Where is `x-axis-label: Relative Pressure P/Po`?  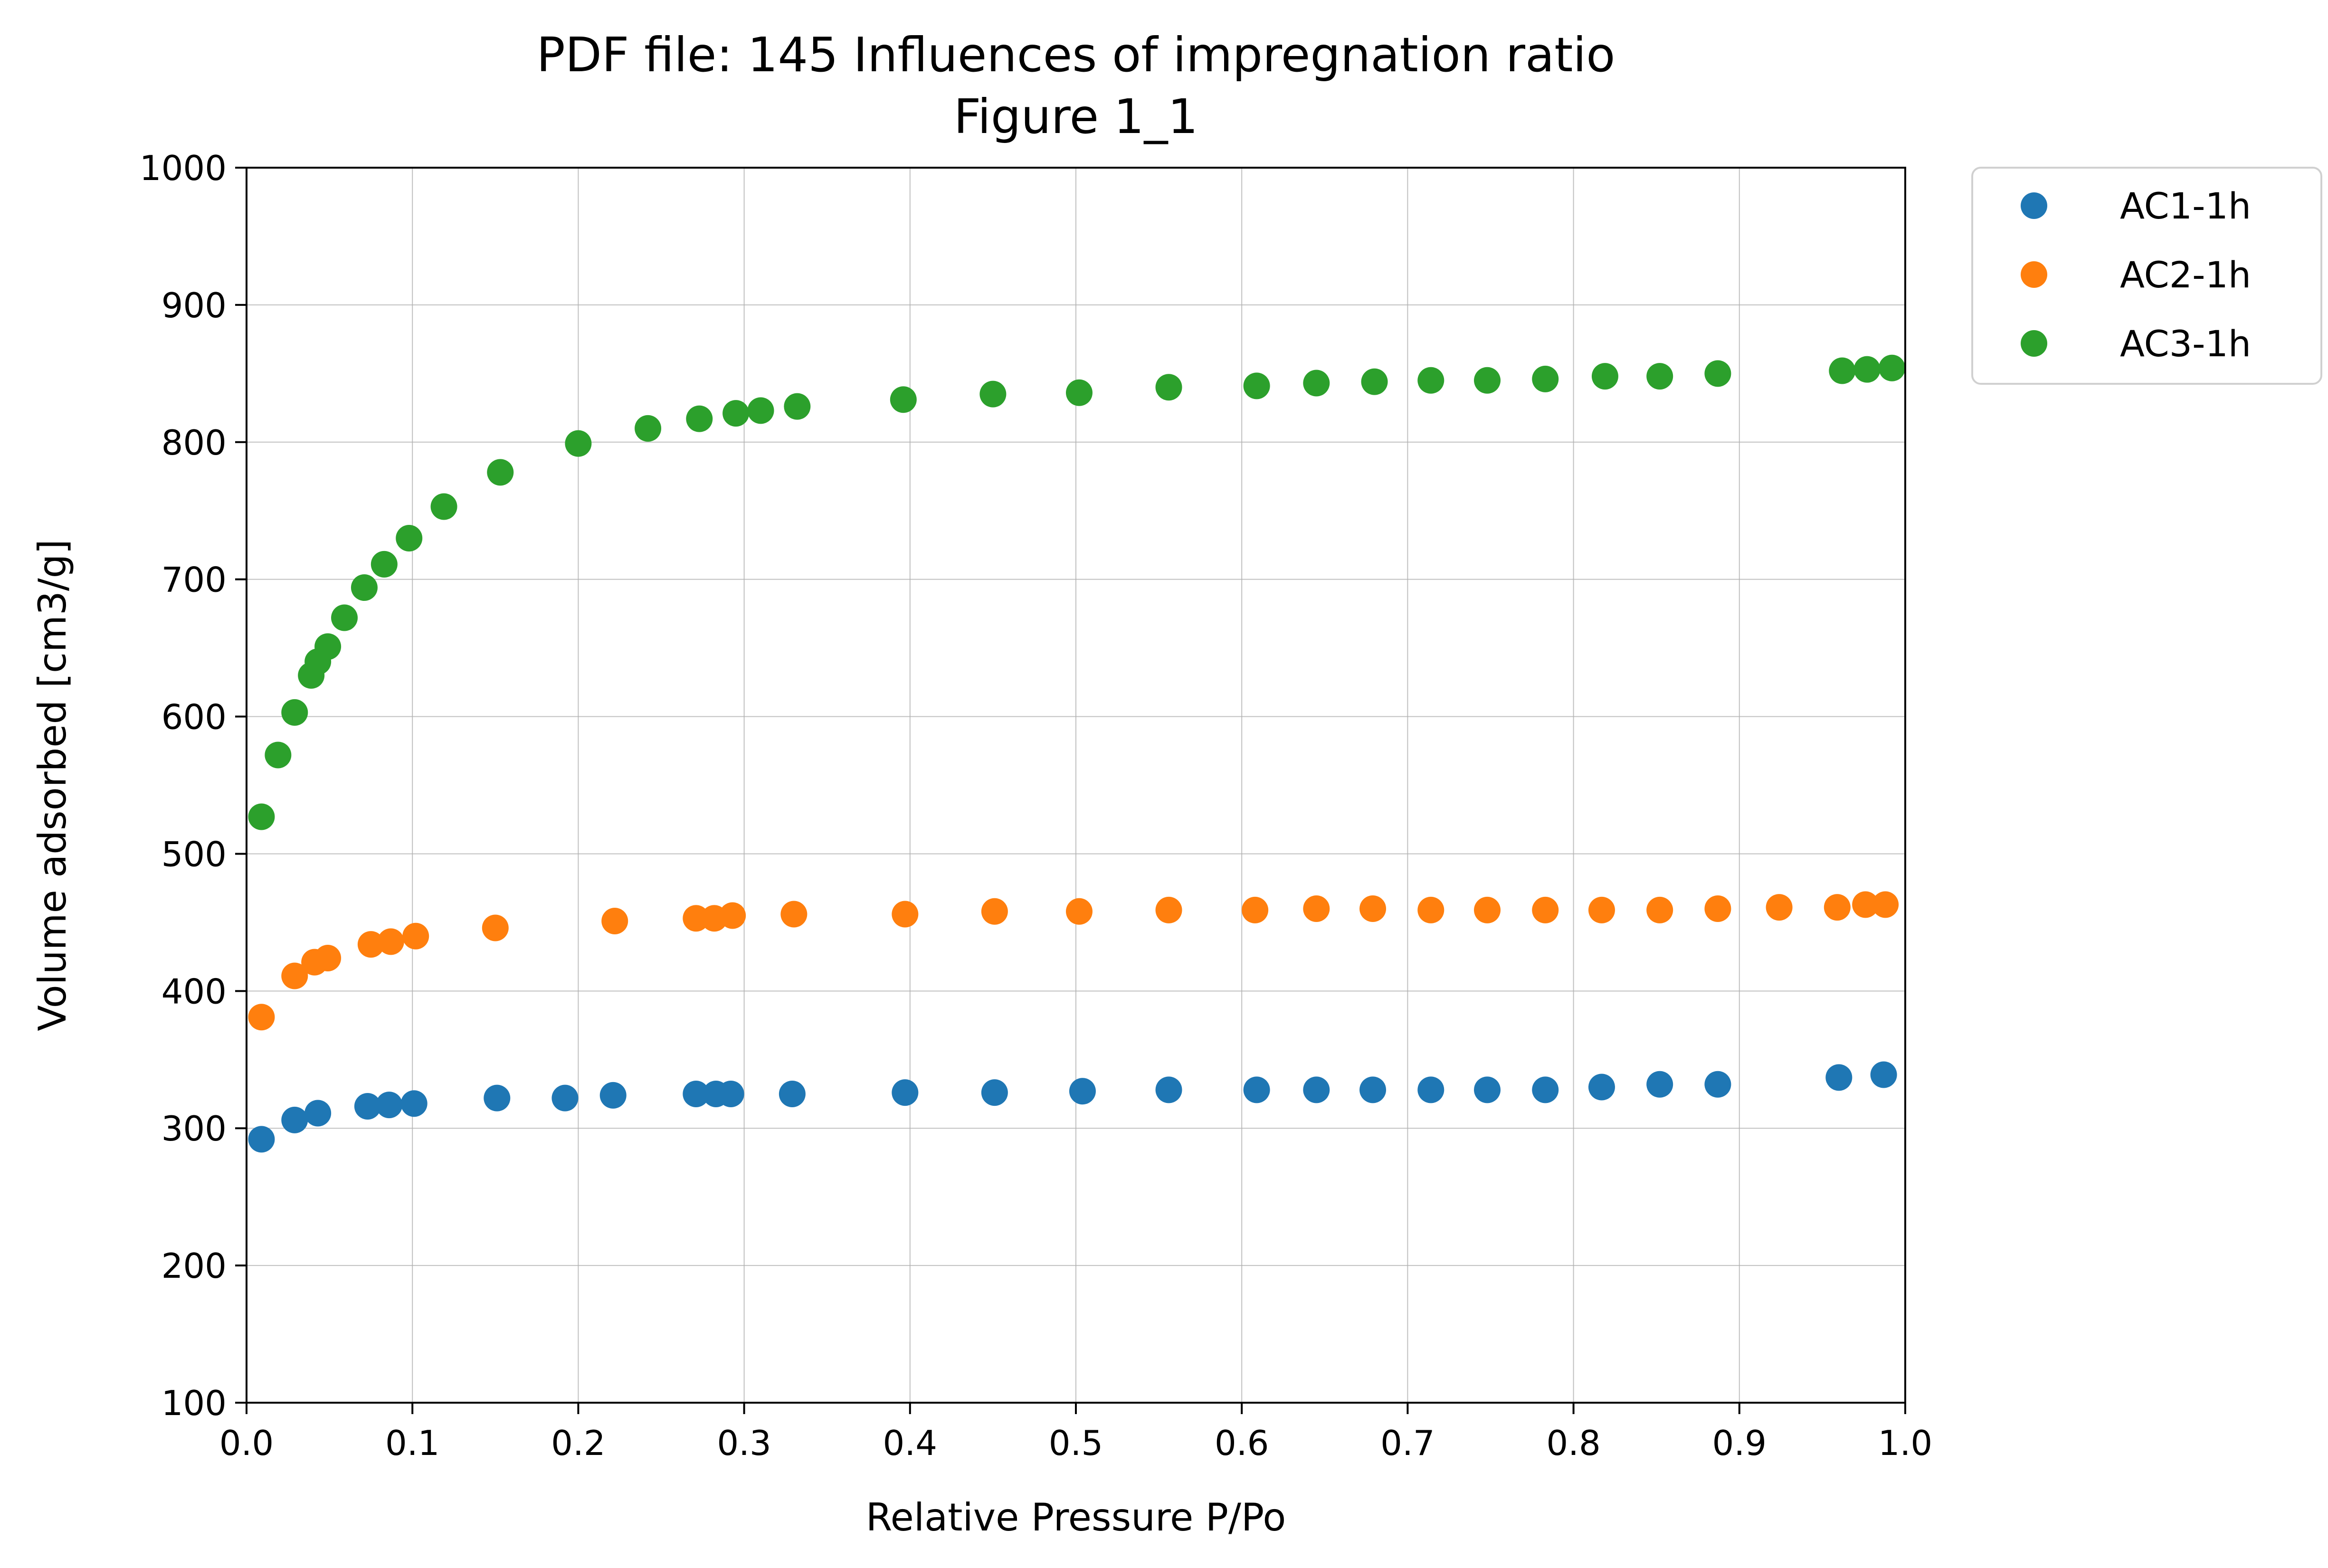 x-axis-label: Relative Pressure P/Po is located at coordinates (1076, 1517).